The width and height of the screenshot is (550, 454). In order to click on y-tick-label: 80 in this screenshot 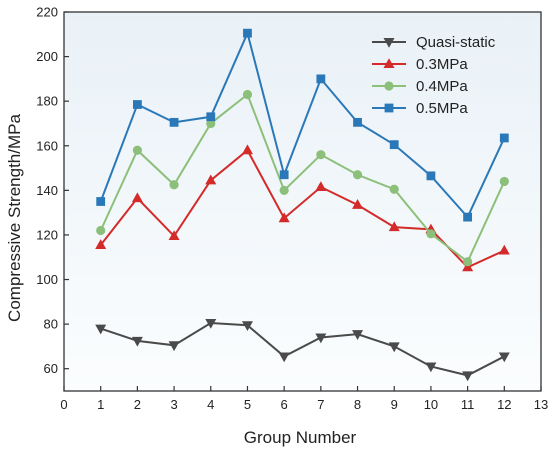, I will do `click(51, 324)`.